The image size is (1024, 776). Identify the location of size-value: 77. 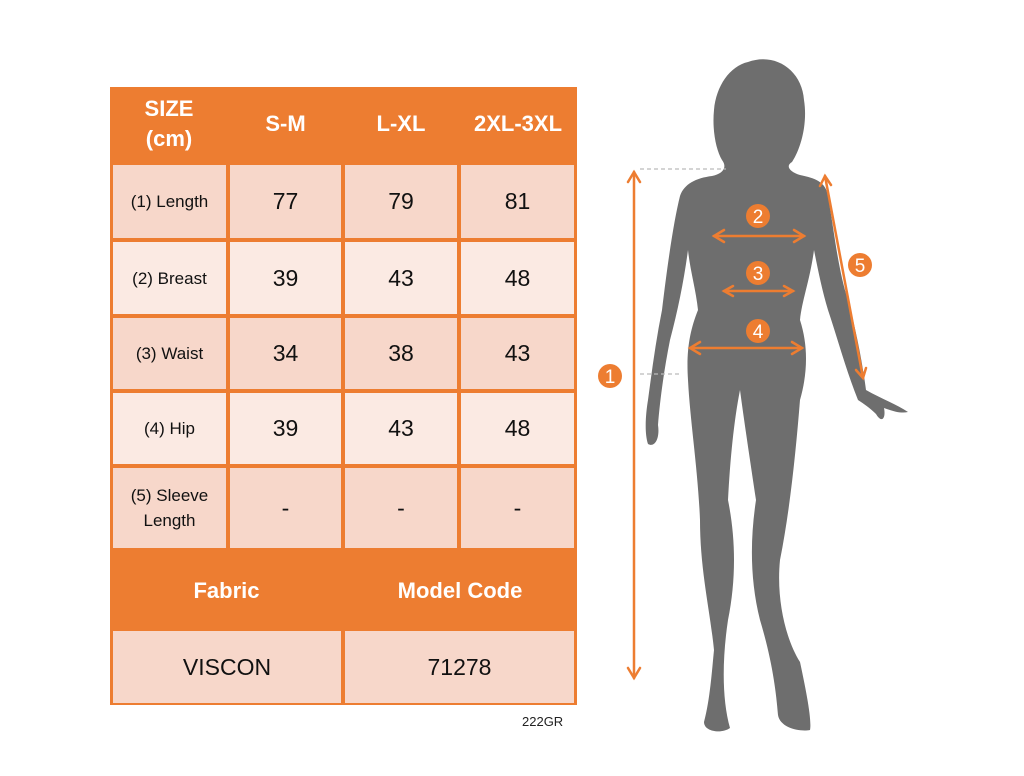
(285, 201).